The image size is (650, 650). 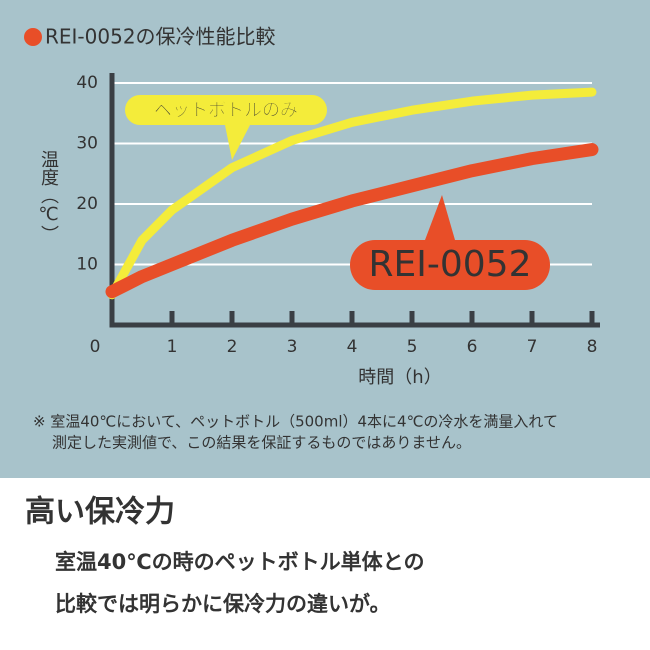 What do you see at coordinates (226, 110) in the screenshot?
I see `legend-label: ペットボトルのみ` at bounding box center [226, 110].